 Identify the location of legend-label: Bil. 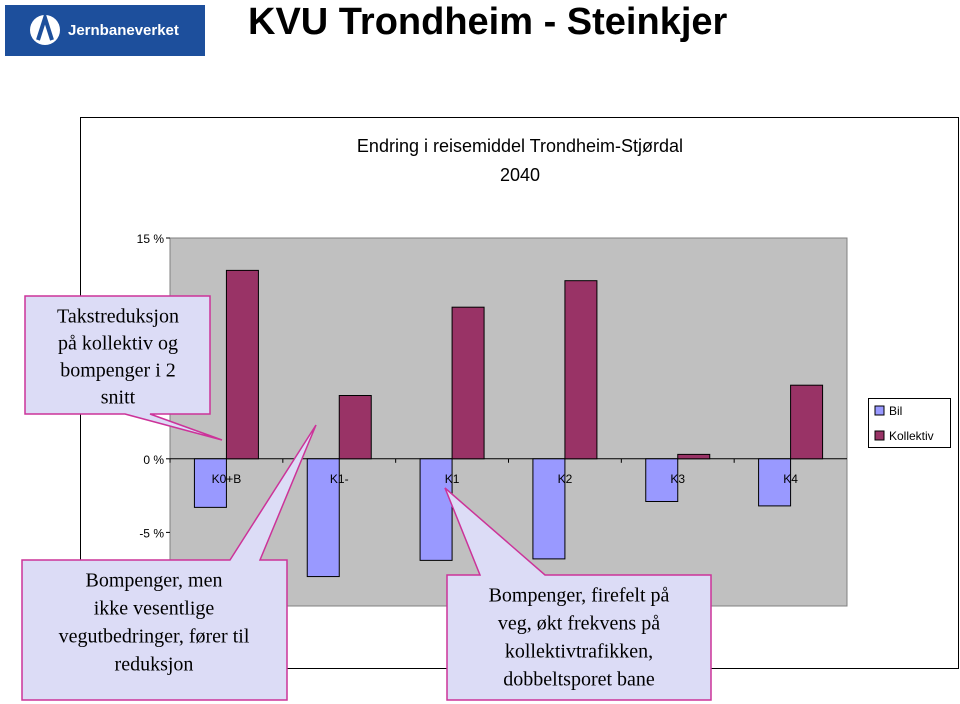
(895, 411).